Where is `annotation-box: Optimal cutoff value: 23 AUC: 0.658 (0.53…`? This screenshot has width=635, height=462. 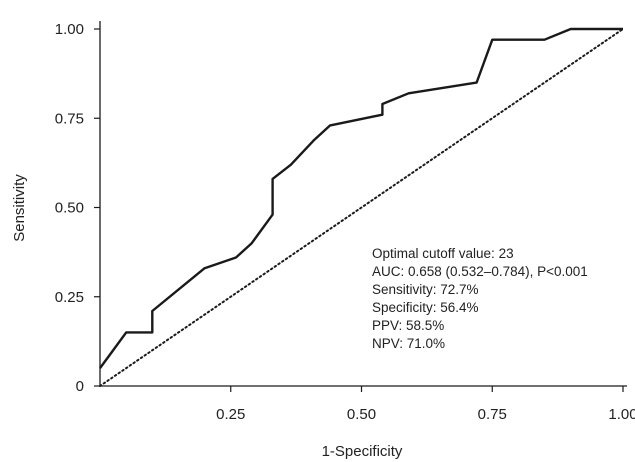
annotation-box: Optimal cutoff value: 23 AUC: 0.658 (0.53… is located at coordinates (480, 298).